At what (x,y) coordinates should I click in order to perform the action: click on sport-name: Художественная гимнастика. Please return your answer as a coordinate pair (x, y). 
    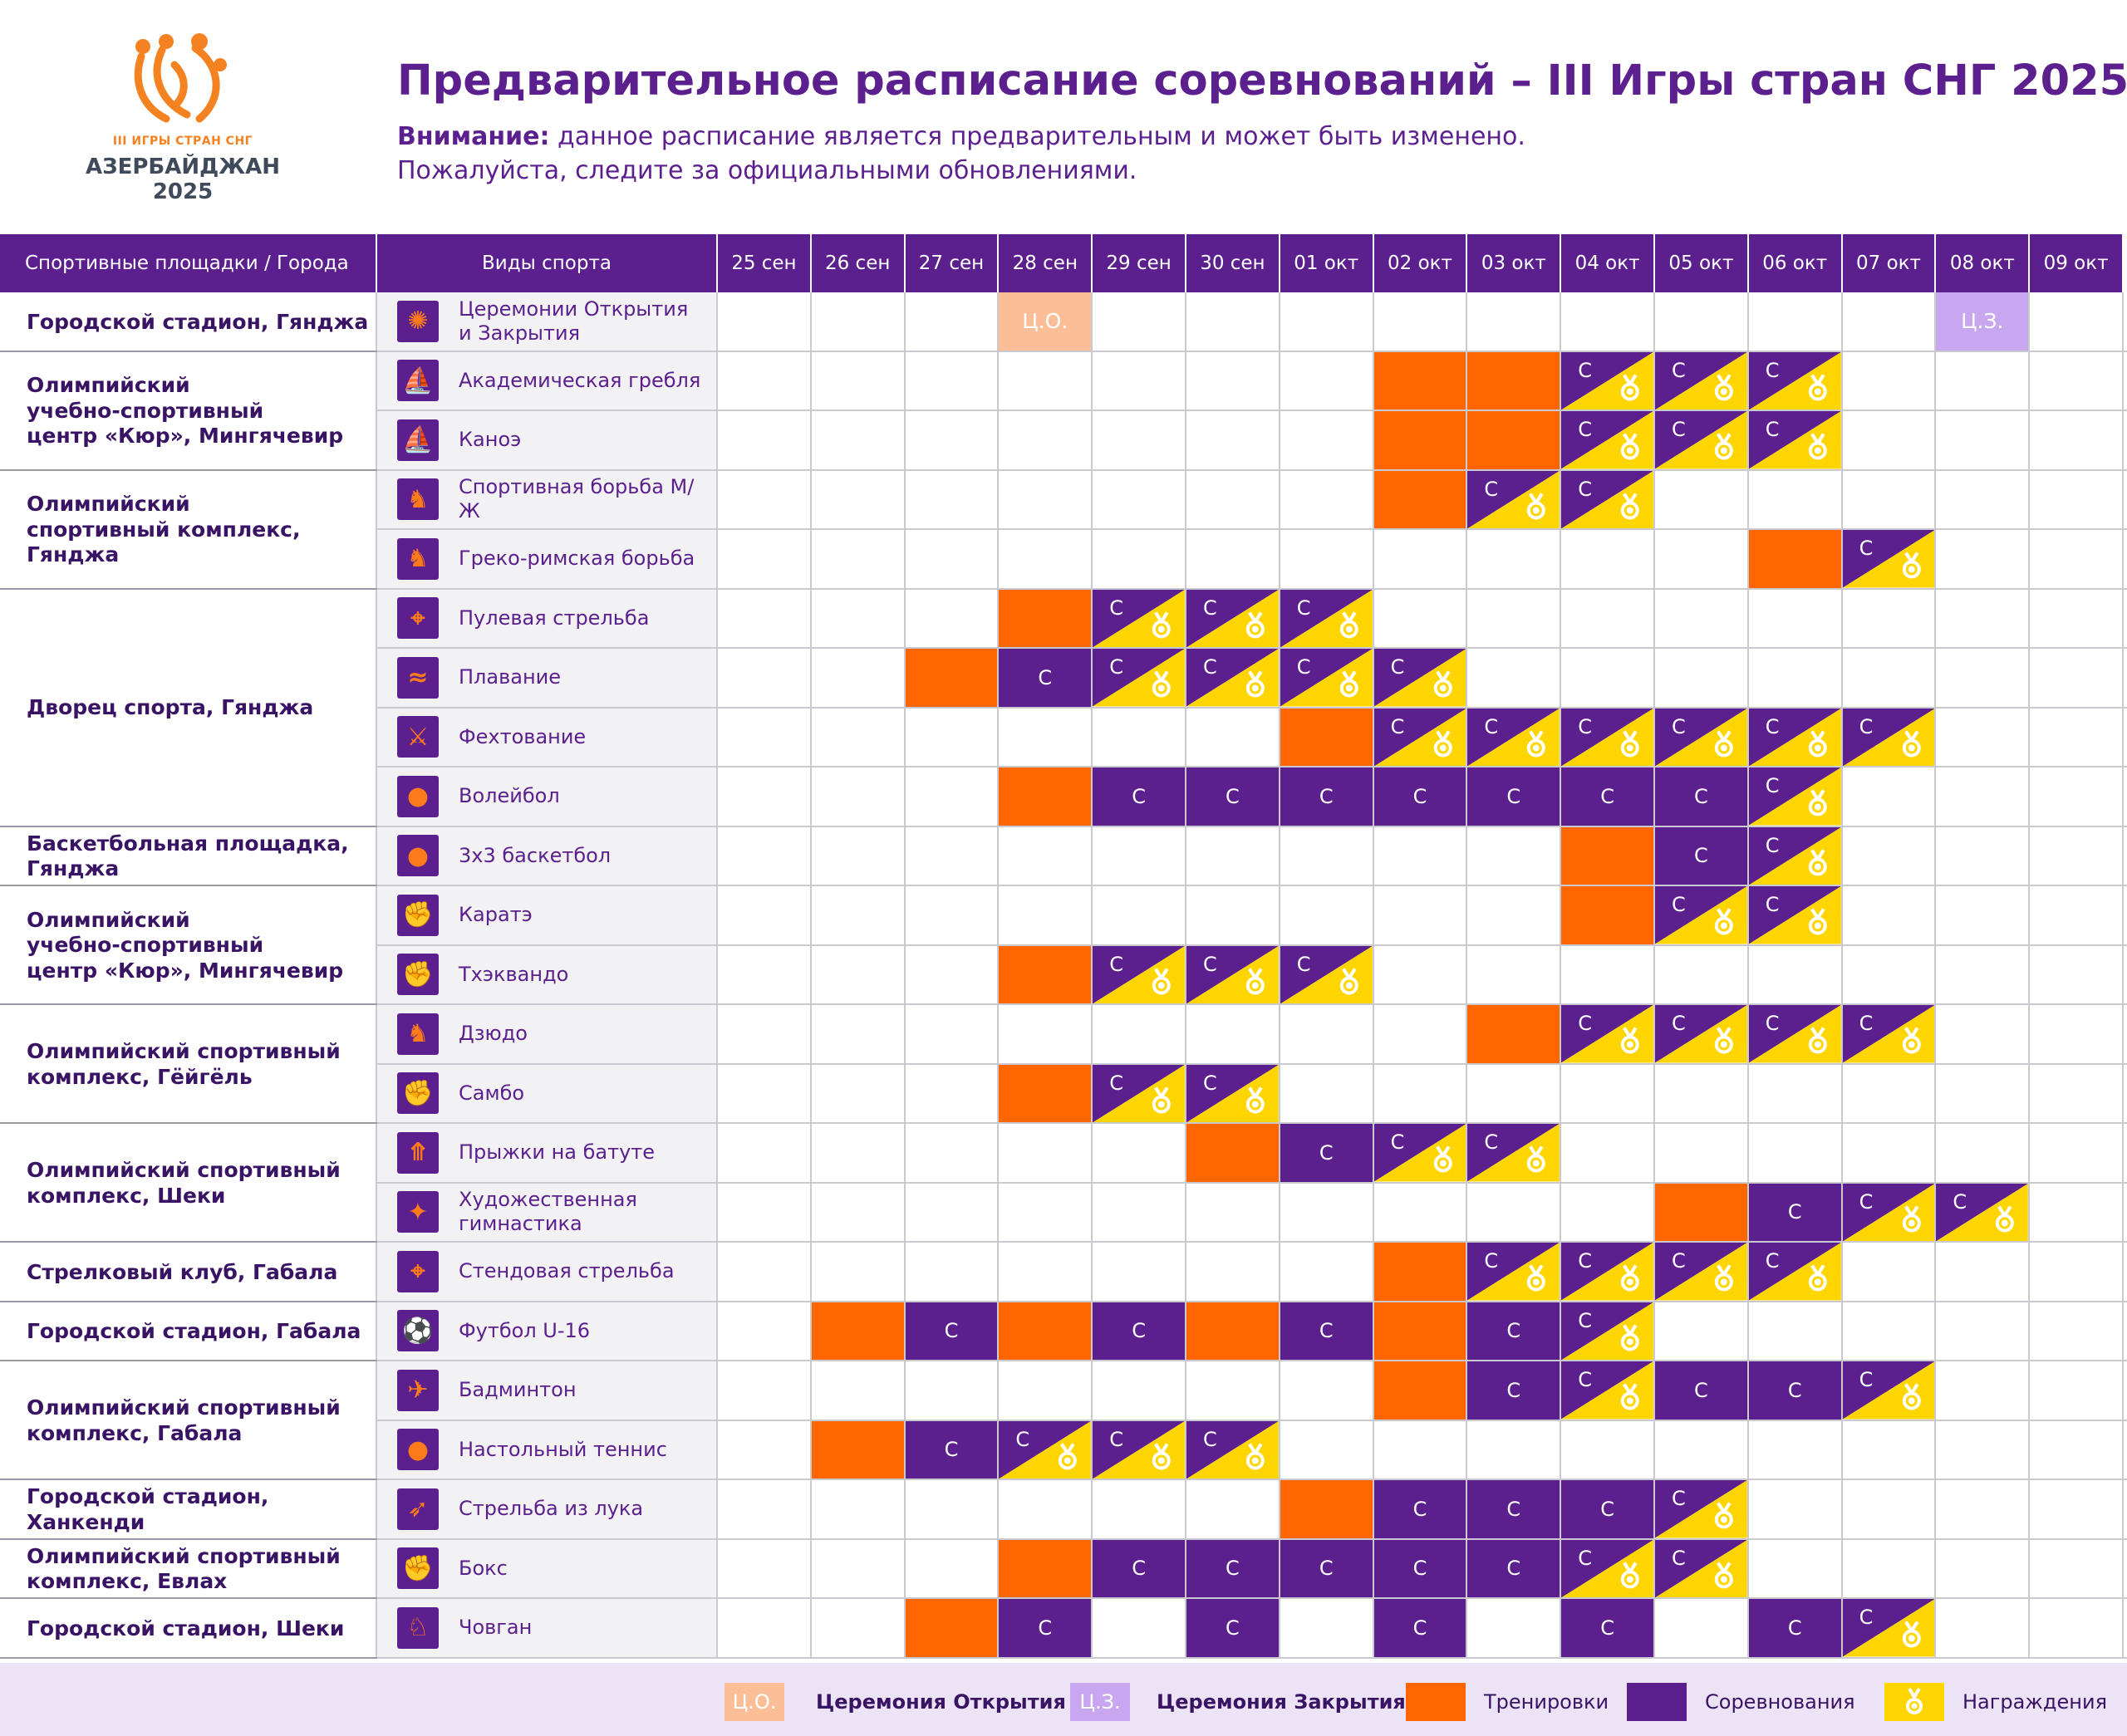
    Looking at the image, I should click on (548, 1212).